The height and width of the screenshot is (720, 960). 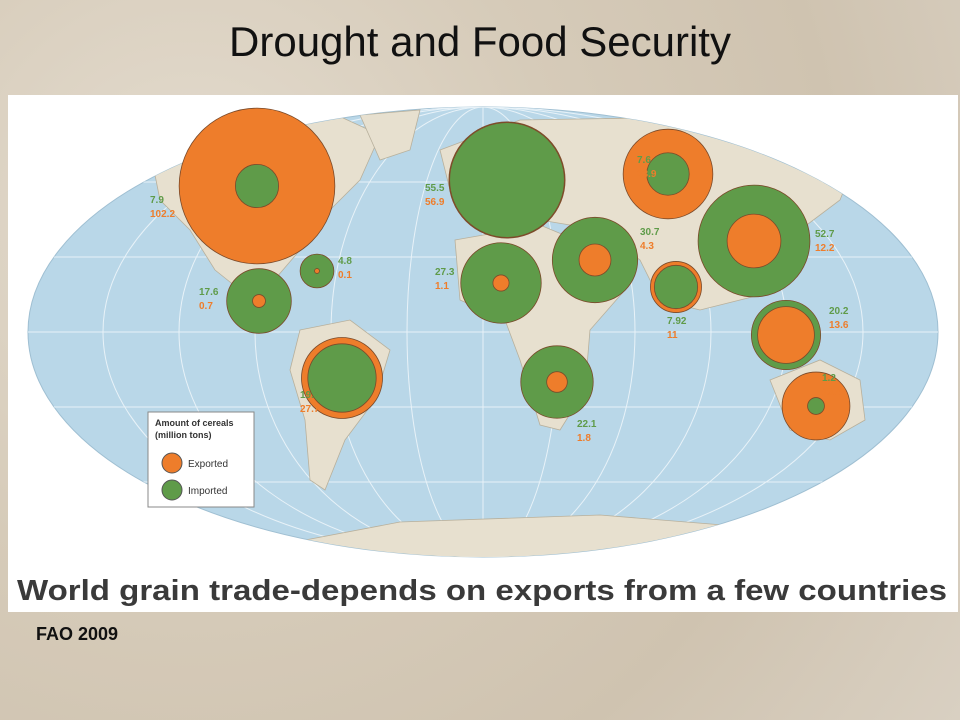 I want to click on exported-label: 13.6, so click(x=839, y=325).